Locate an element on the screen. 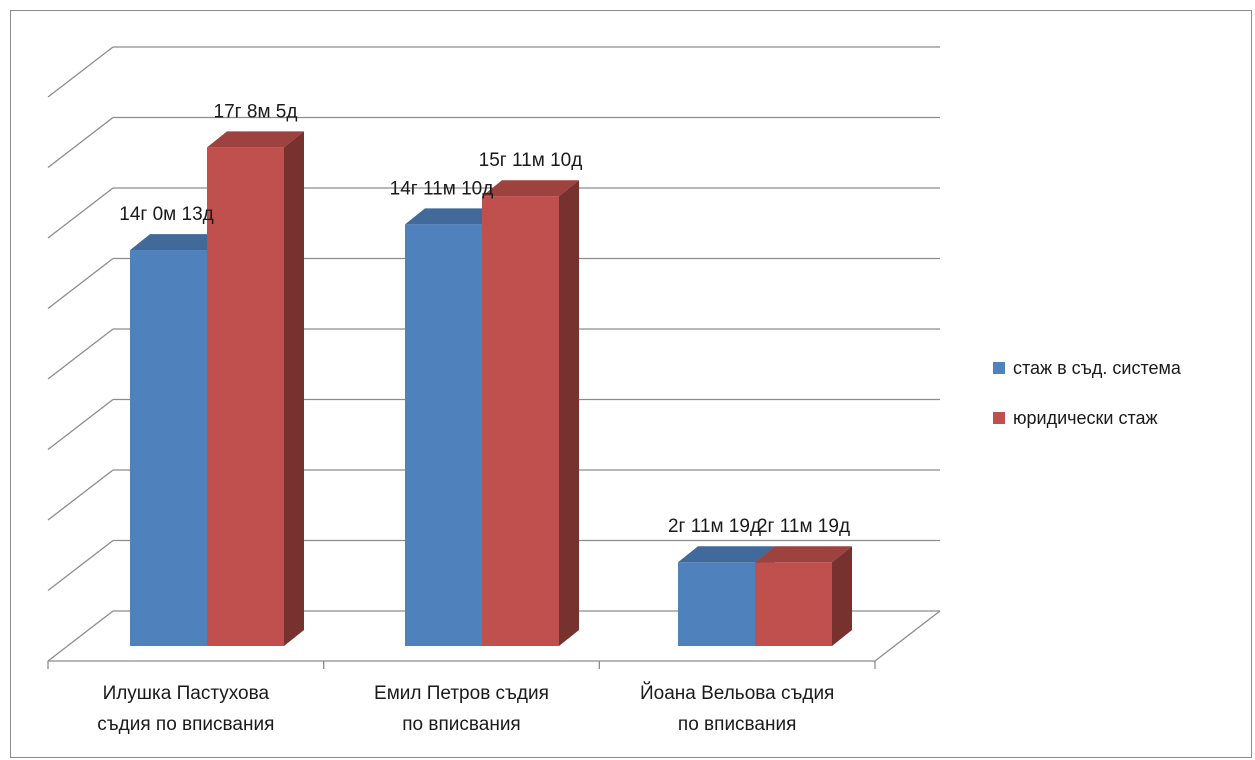  legend: стаж в съд. система юридически стаж is located at coordinates (1087, 393).